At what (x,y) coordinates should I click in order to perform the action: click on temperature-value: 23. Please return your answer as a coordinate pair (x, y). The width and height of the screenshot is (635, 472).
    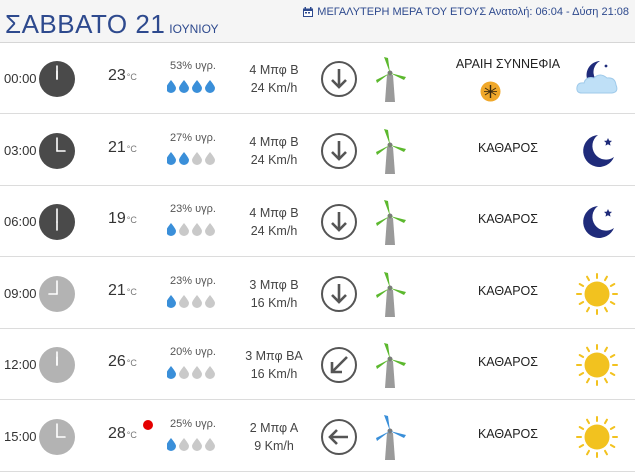
    Looking at the image, I should click on (117, 75).